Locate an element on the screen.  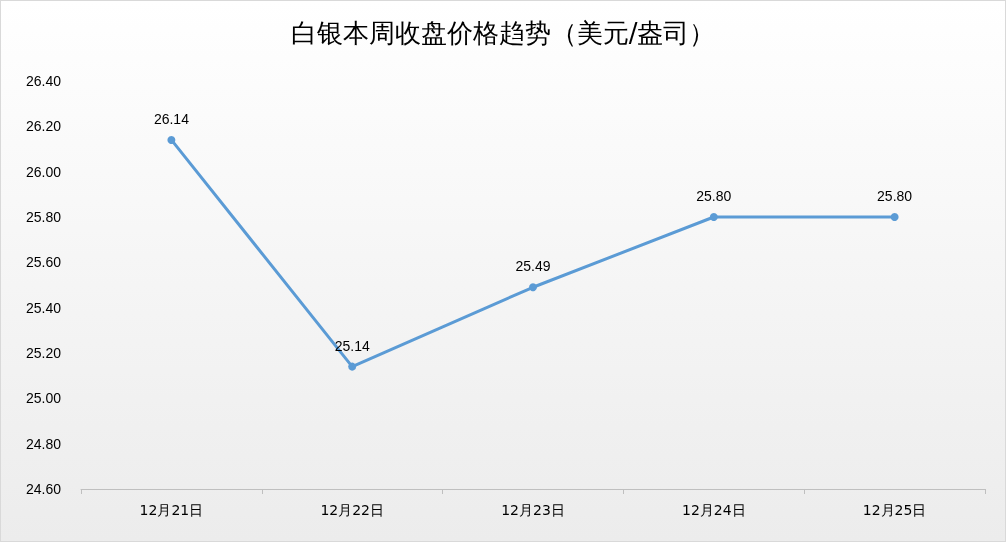
x-tick-label: 12月21日 is located at coordinates (171, 510).